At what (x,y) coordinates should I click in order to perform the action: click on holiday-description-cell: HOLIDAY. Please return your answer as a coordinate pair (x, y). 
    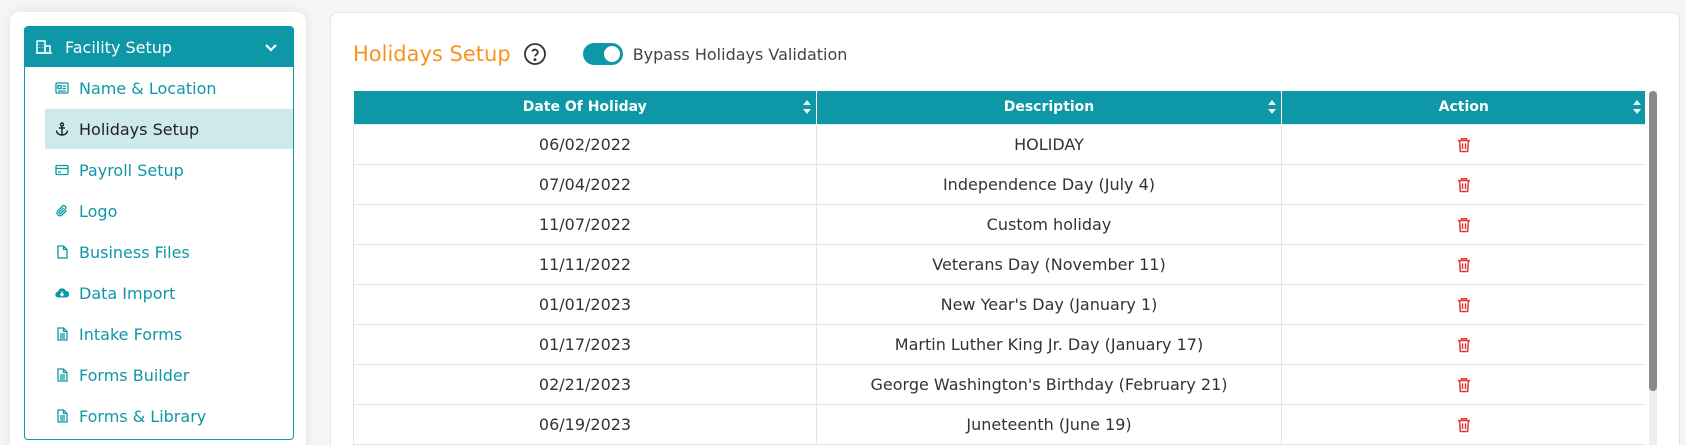
    Looking at the image, I should click on (1049, 144).